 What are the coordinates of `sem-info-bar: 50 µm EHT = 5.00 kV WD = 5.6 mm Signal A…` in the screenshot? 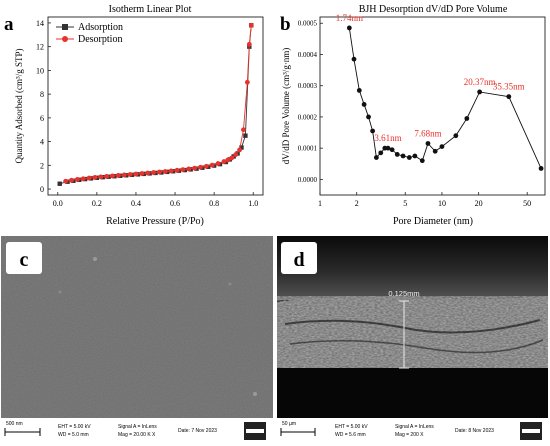 It's located at (412, 431).